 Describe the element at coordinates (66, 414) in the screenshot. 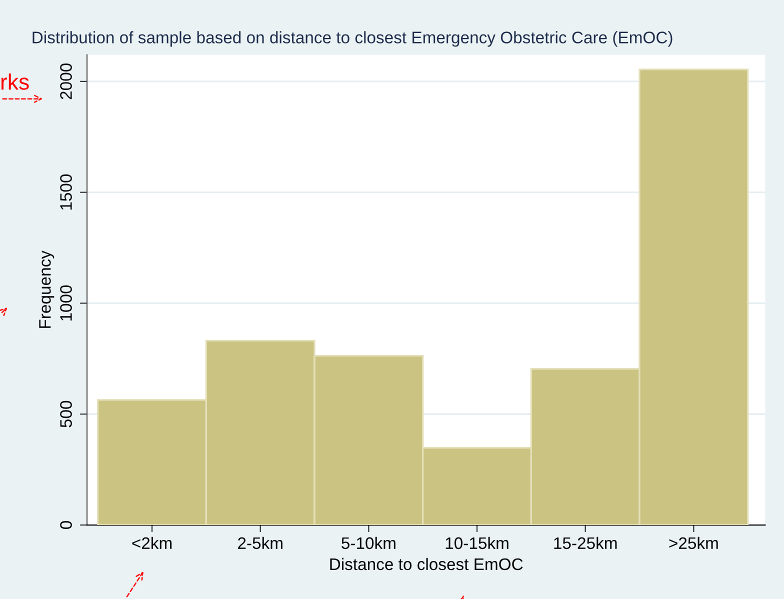

I see `y-tick-label: 500` at that location.